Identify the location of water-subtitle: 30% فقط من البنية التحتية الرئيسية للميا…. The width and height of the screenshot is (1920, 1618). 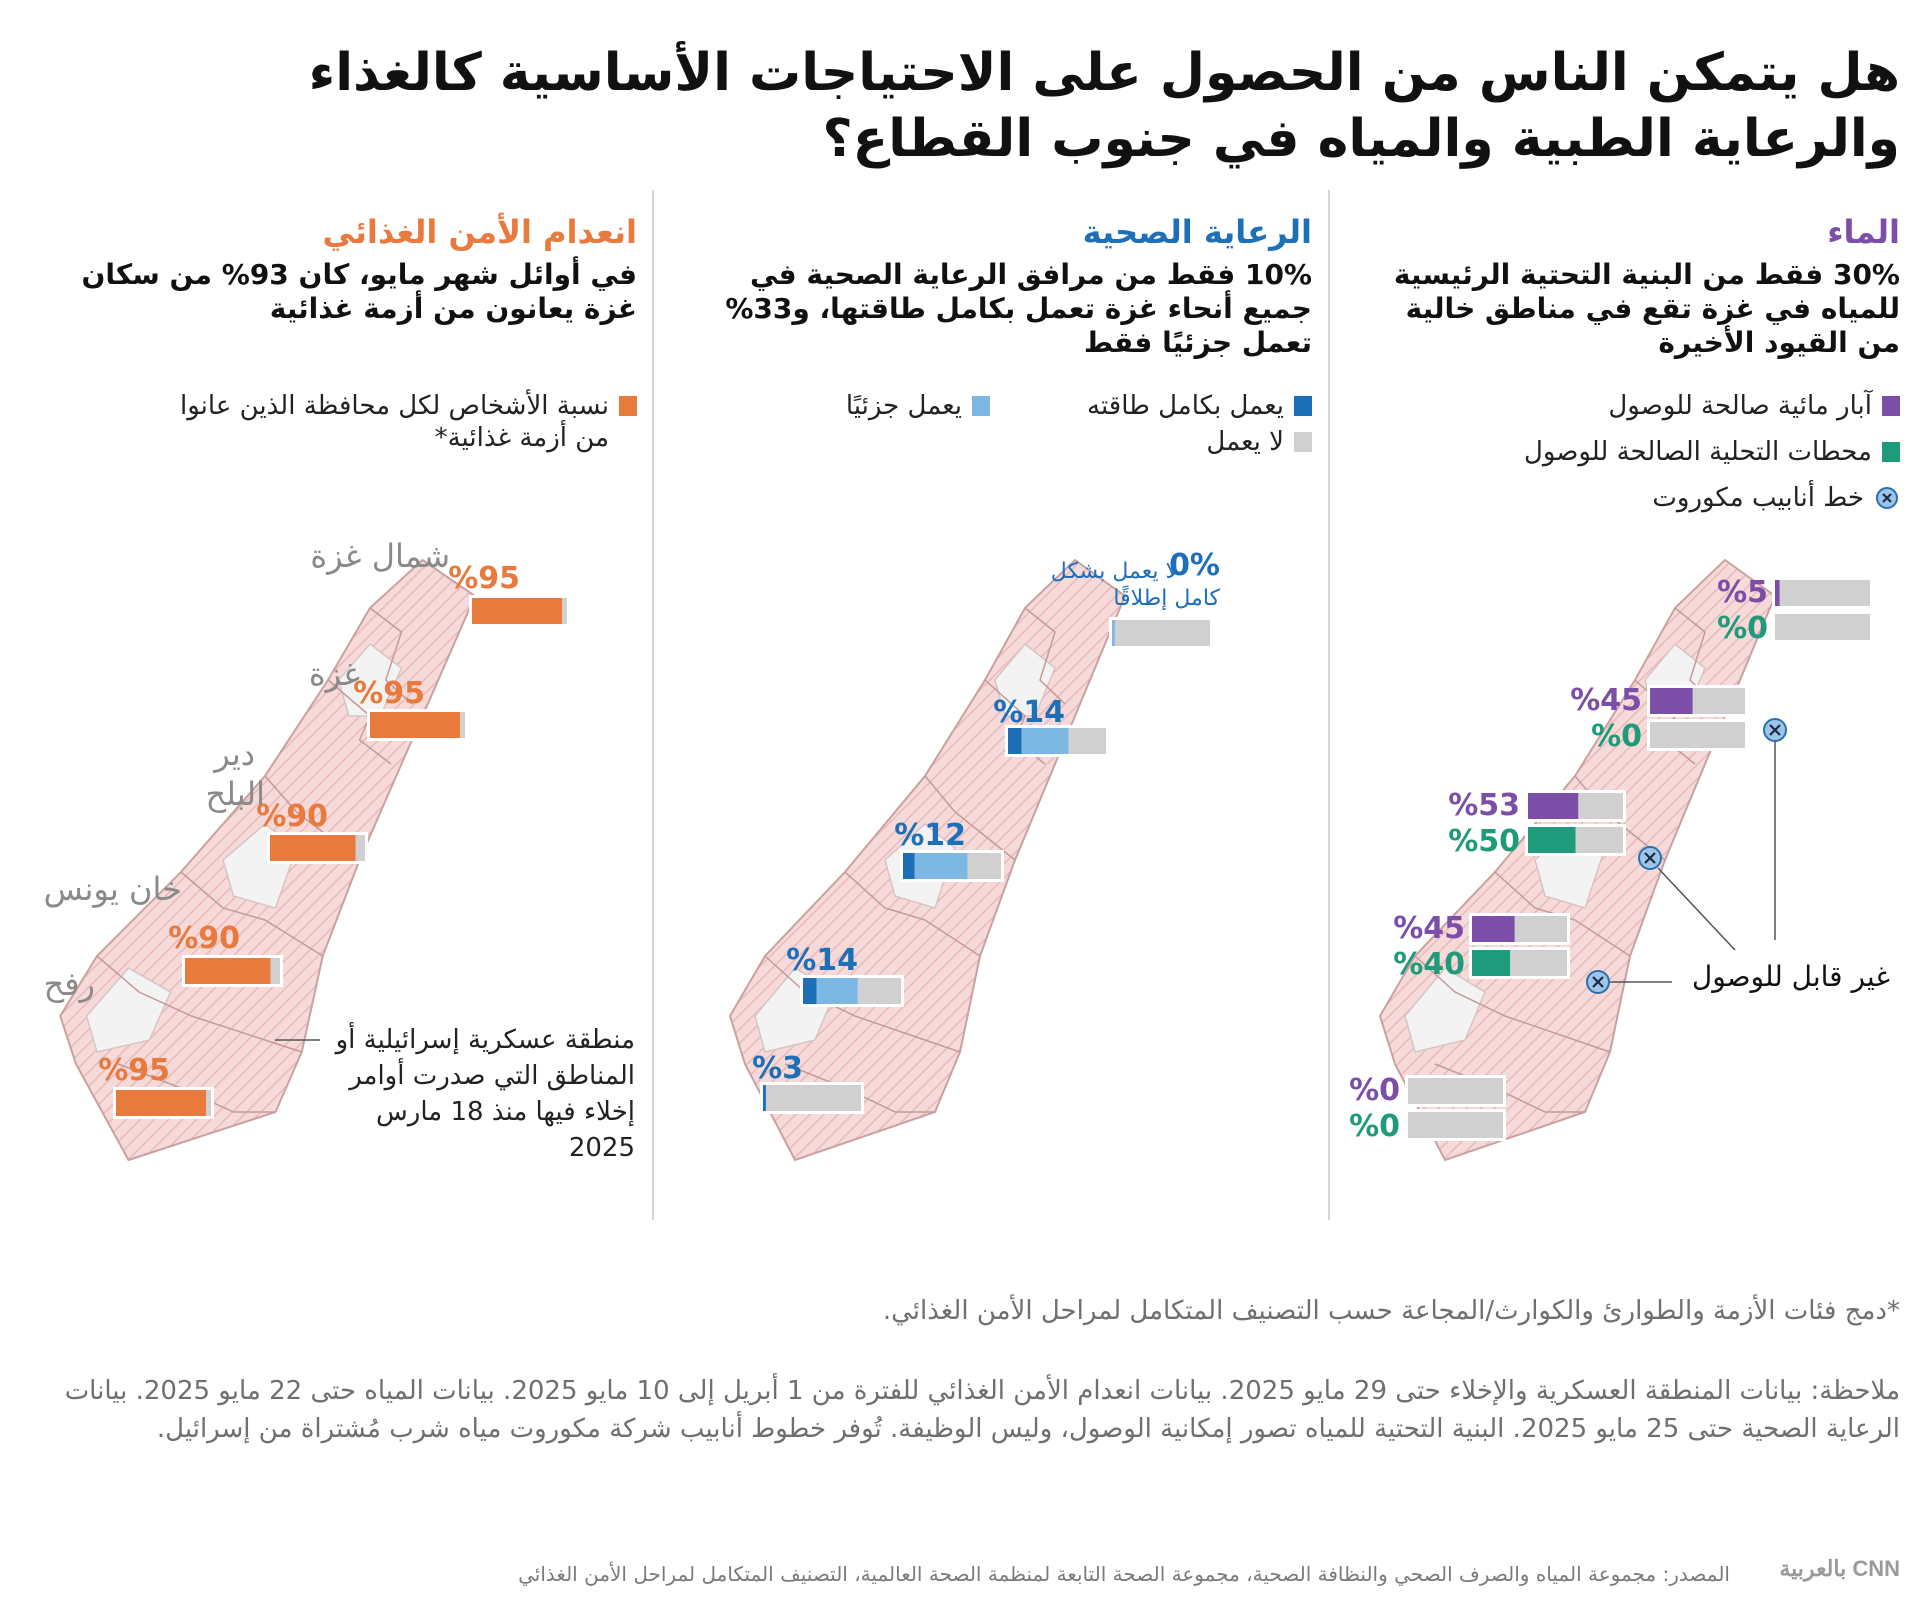
(1646, 308).